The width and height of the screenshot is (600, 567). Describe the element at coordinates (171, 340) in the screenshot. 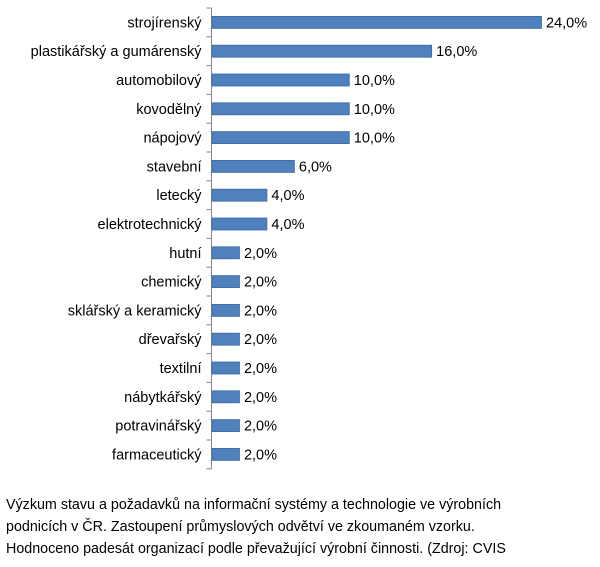

I see `category-label: dřevařský` at that location.